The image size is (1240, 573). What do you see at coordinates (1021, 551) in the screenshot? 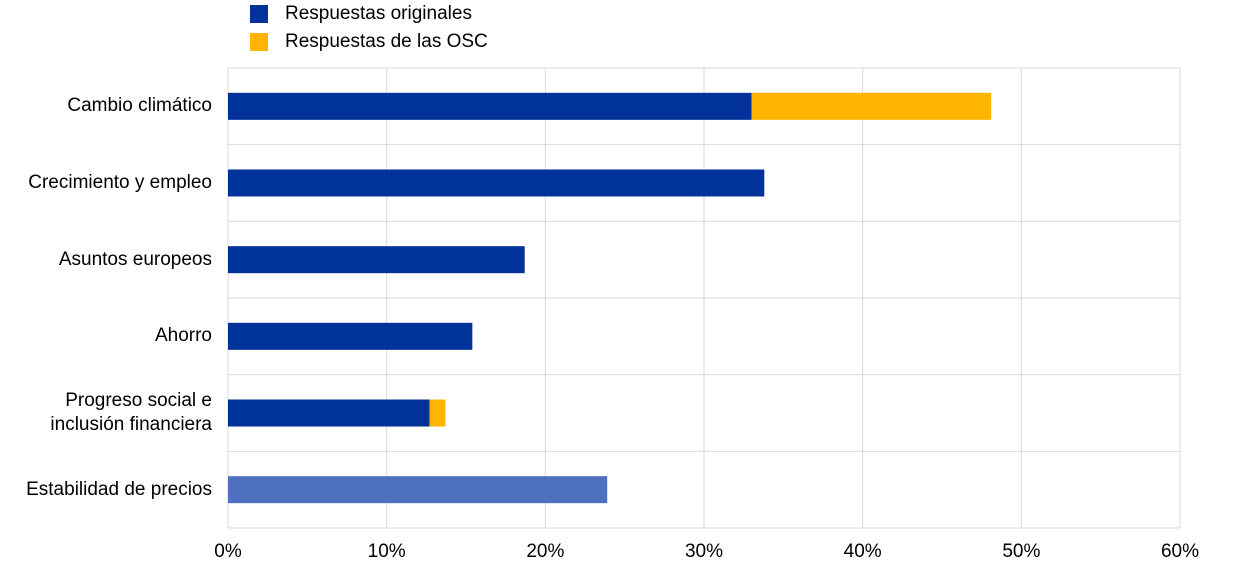
I see `x-tick-label: 50%` at bounding box center [1021, 551].